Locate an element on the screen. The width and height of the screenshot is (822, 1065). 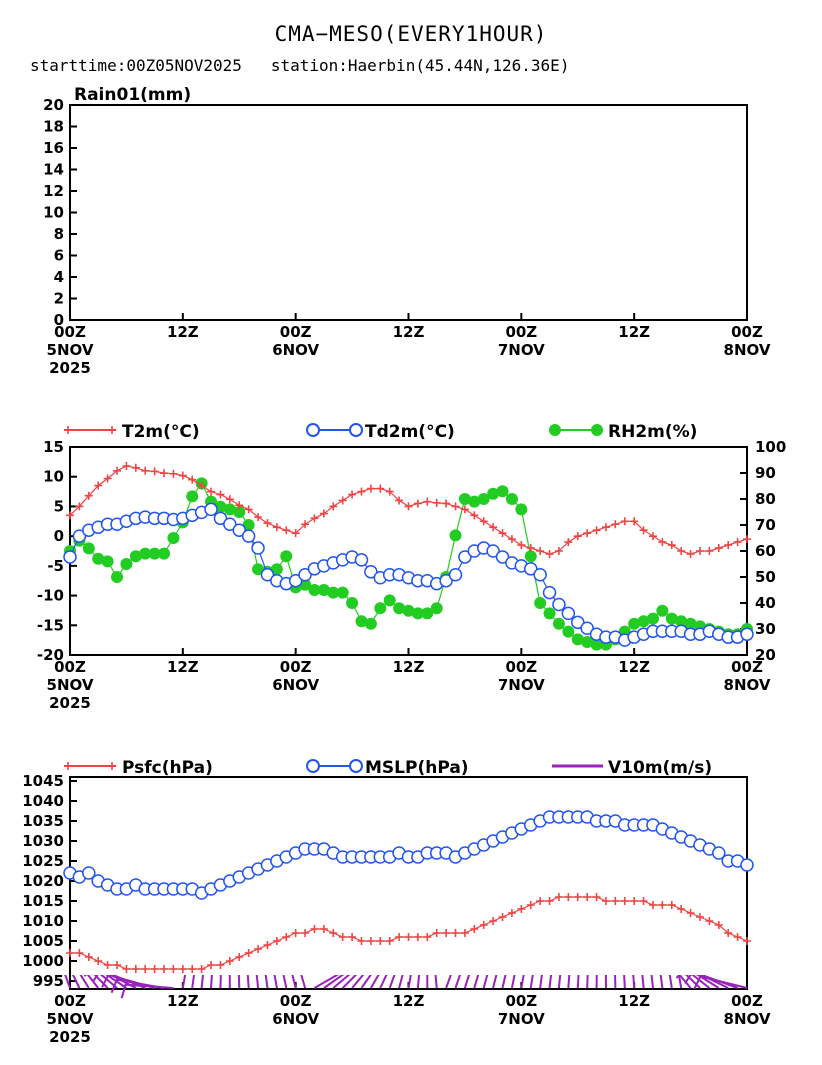
x-tick-label: 6NOV is located at coordinates (295, 1019).